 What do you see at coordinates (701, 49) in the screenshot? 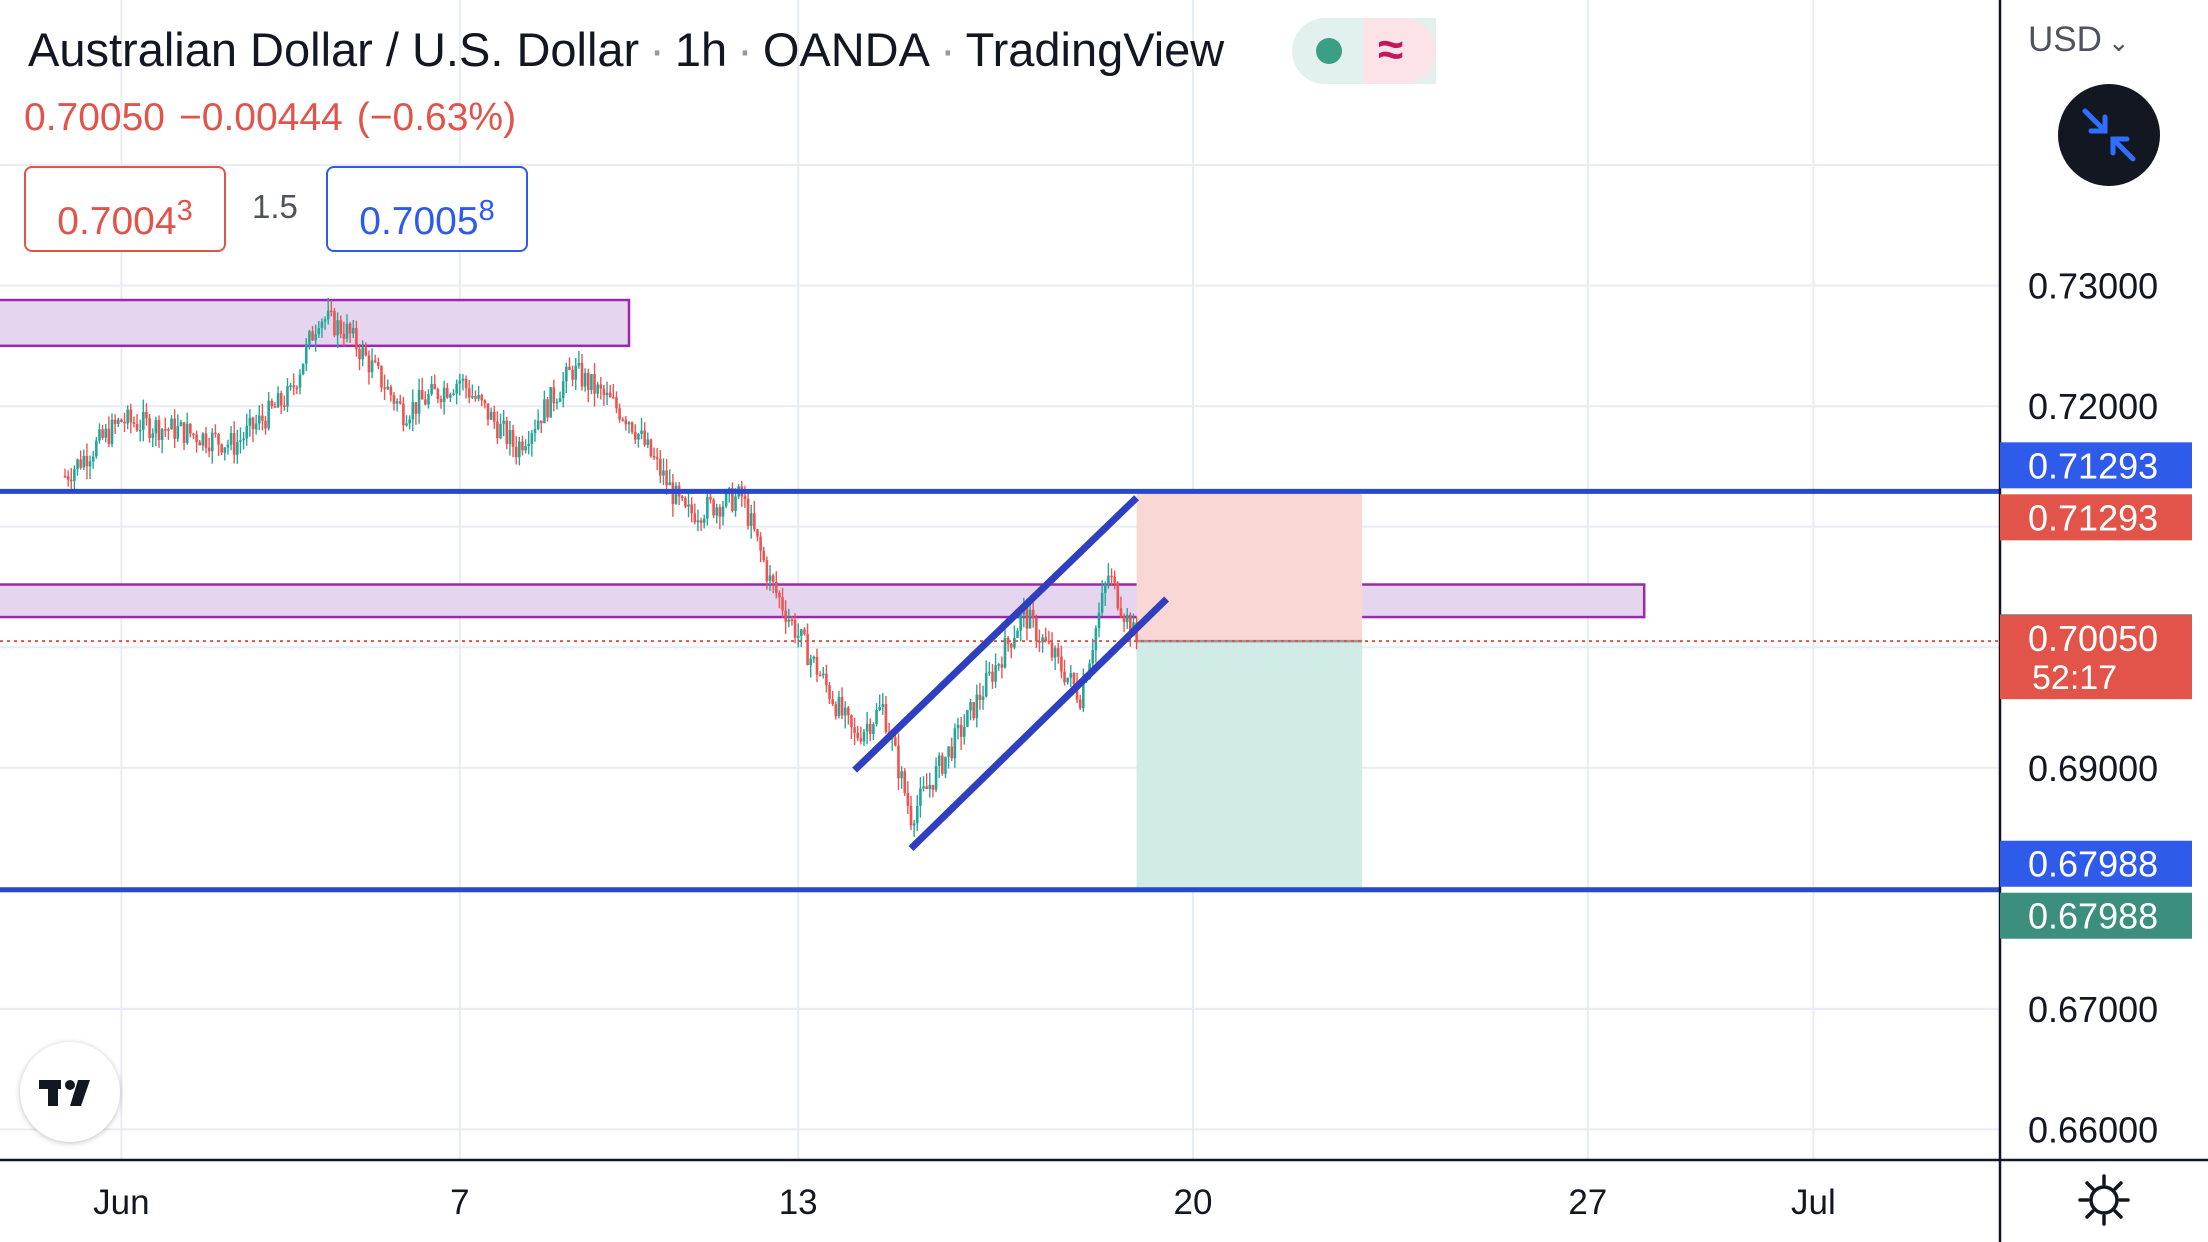
I see `interval: 1h` at bounding box center [701, 49].